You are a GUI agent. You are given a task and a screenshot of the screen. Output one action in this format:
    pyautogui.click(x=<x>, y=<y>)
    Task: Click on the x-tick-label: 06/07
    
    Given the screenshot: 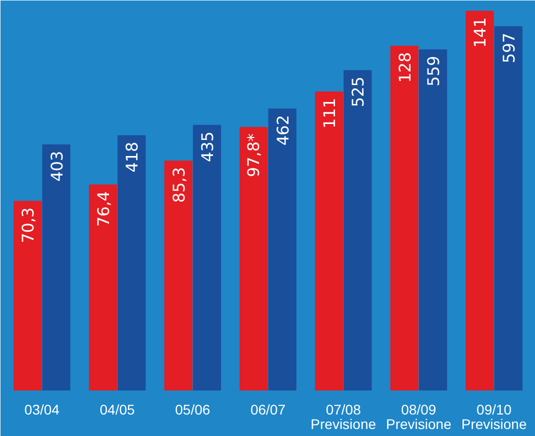 What is the action you would take?
    pyautogui.click(x=268, y=410)
    